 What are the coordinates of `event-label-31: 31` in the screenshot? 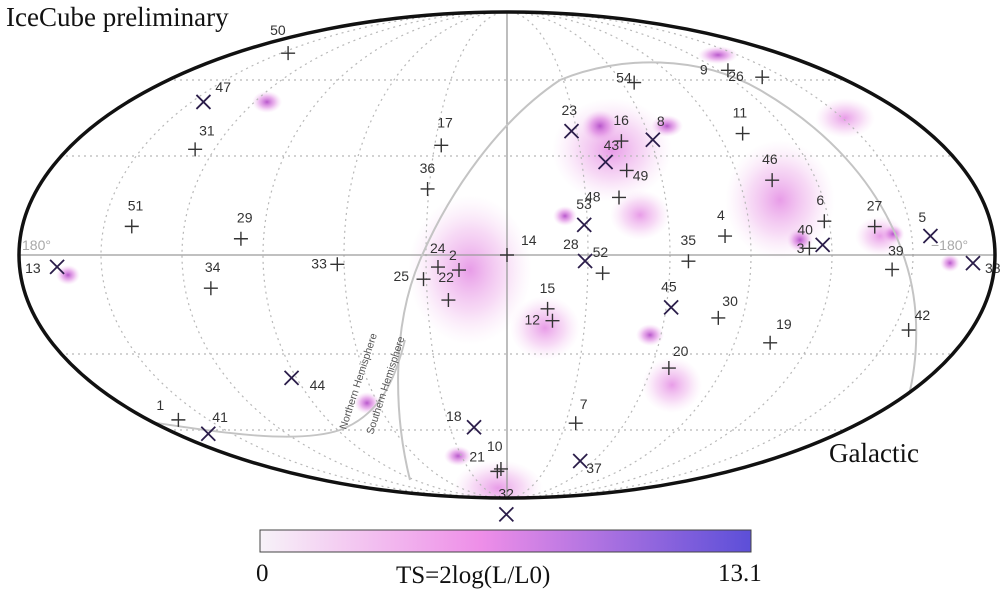 It's located at (207, 130).